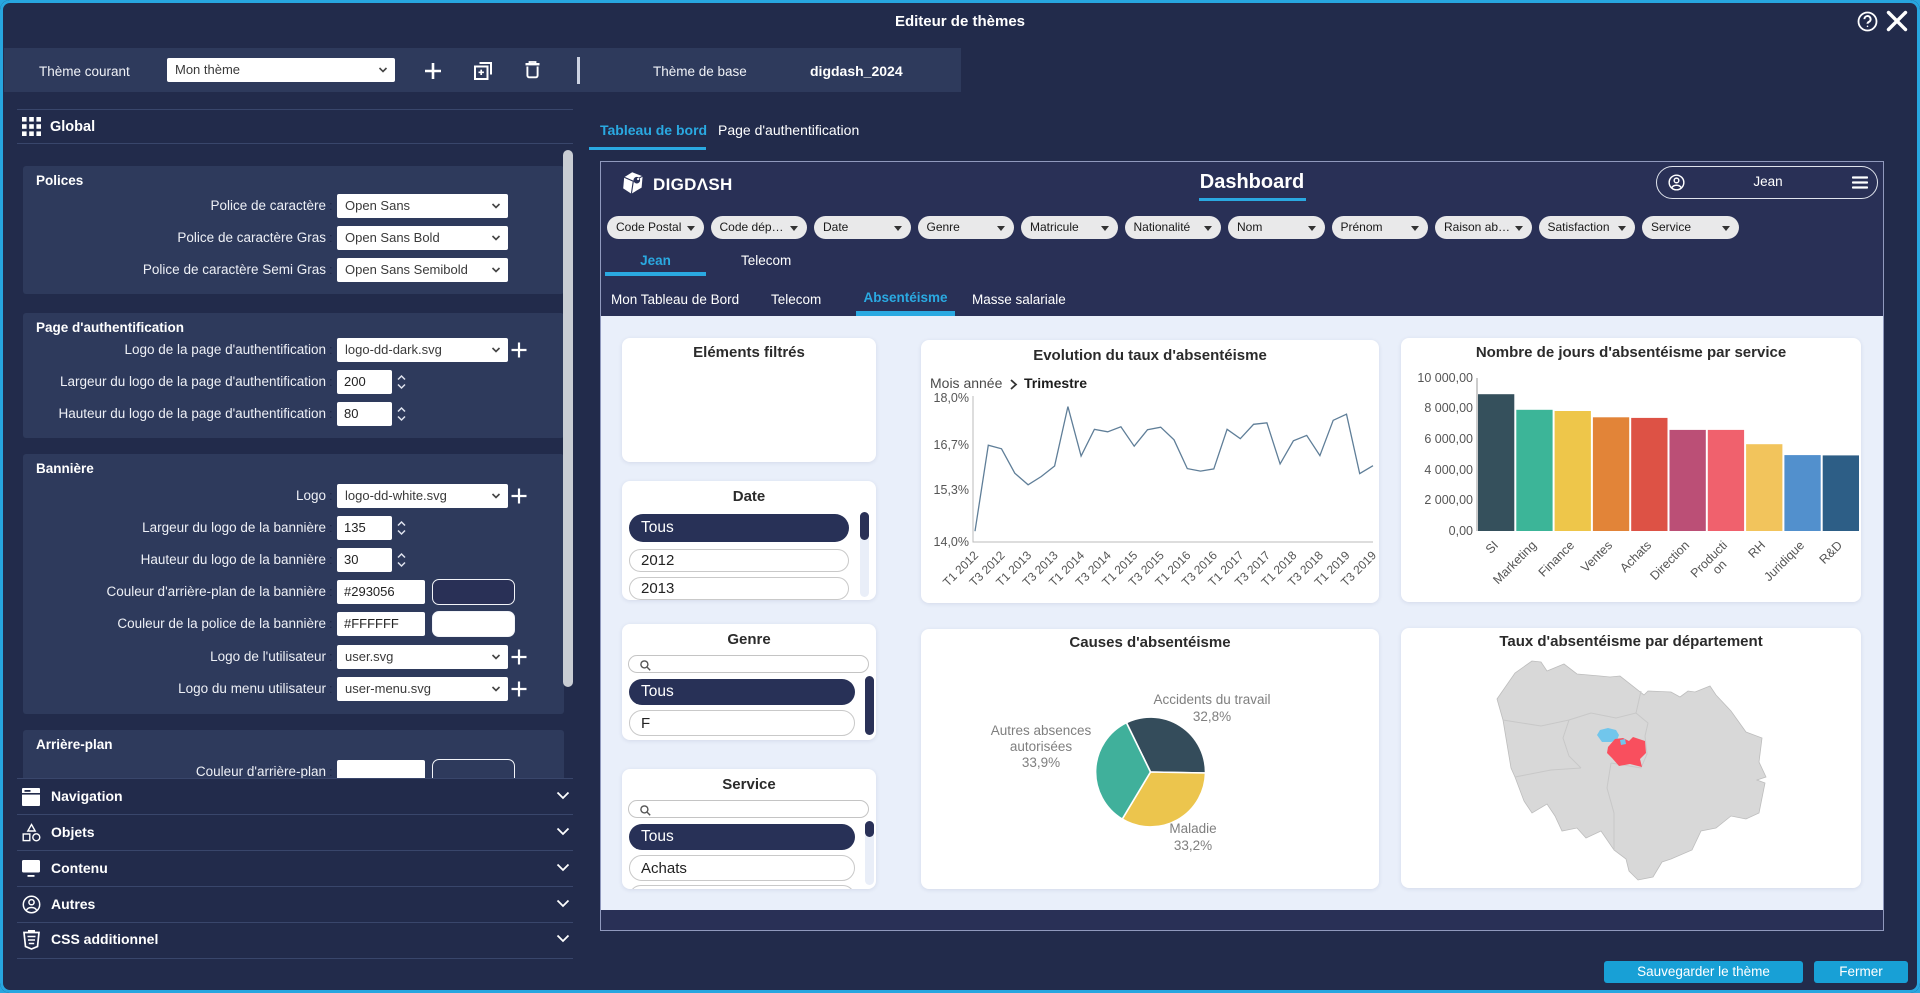 This screenshot has height=993, width=1920. I want to click on svg-text: Maladie, so click(1192, 828).